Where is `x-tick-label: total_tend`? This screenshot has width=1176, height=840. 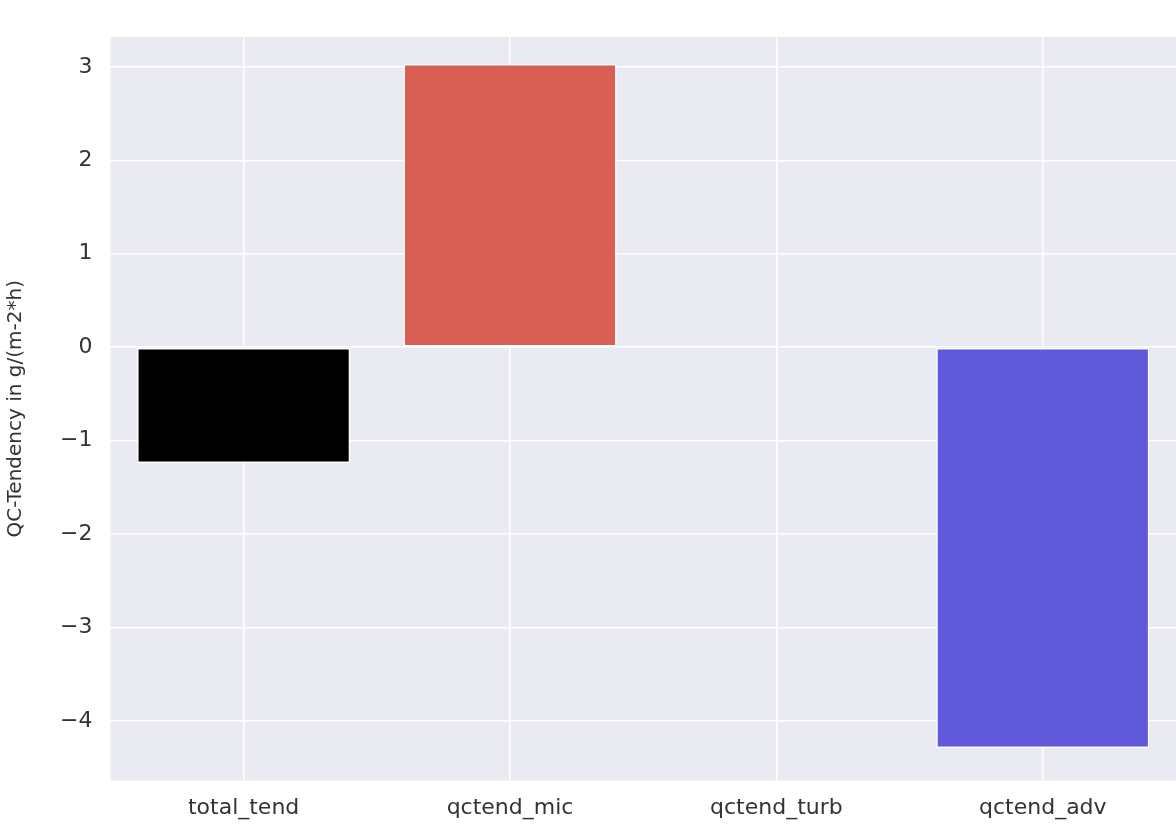
x-tick-label: total_tend is located at coordinates (243, 806).